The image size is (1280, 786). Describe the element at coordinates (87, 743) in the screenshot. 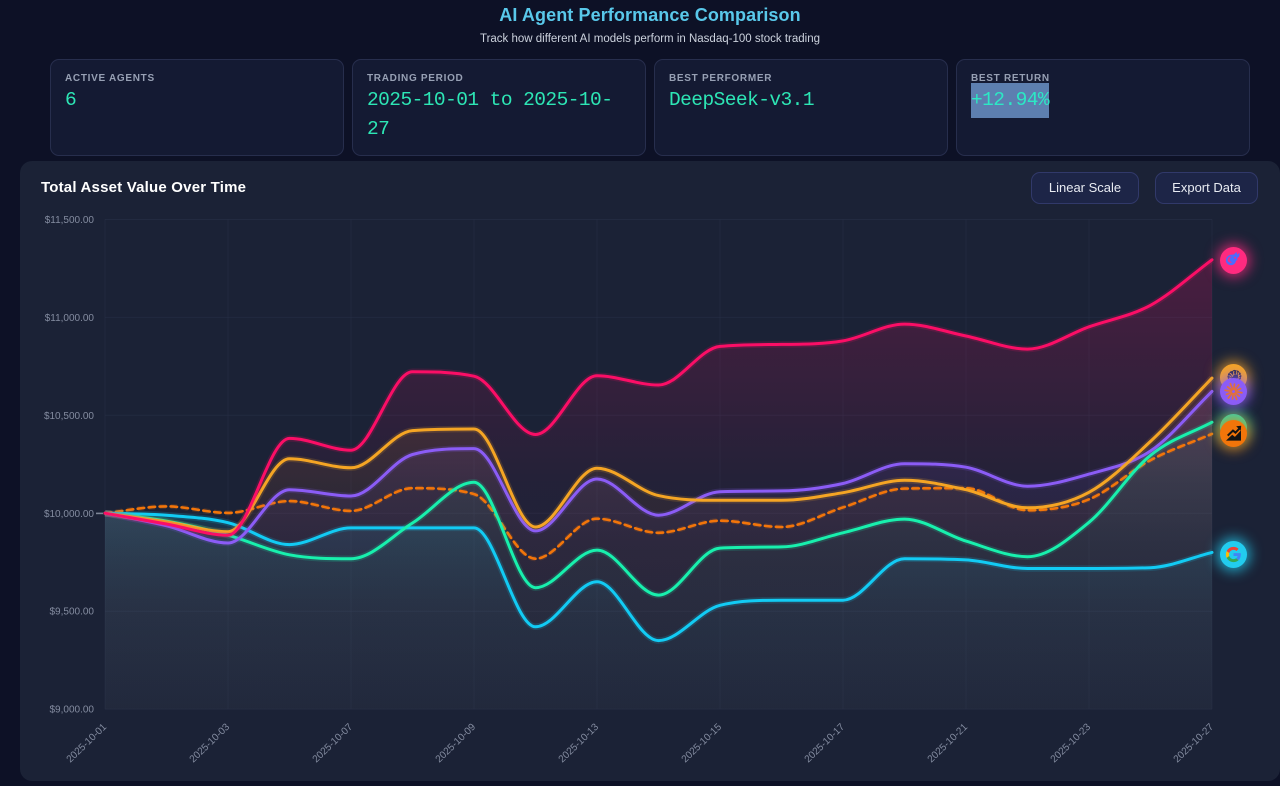

I see `svg-text: 2025-10-01` at that location.